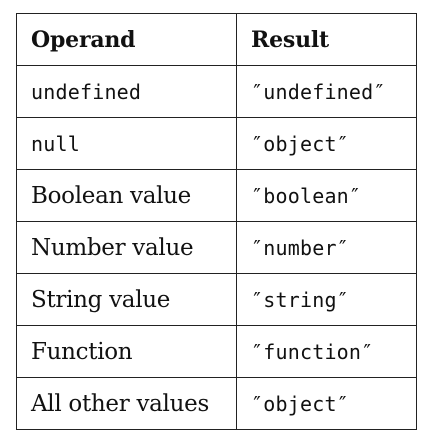 The height and width of the screenshot is (444, 443). I want to click on table-row: Boolean value ″boolean″, so click(216, 195).